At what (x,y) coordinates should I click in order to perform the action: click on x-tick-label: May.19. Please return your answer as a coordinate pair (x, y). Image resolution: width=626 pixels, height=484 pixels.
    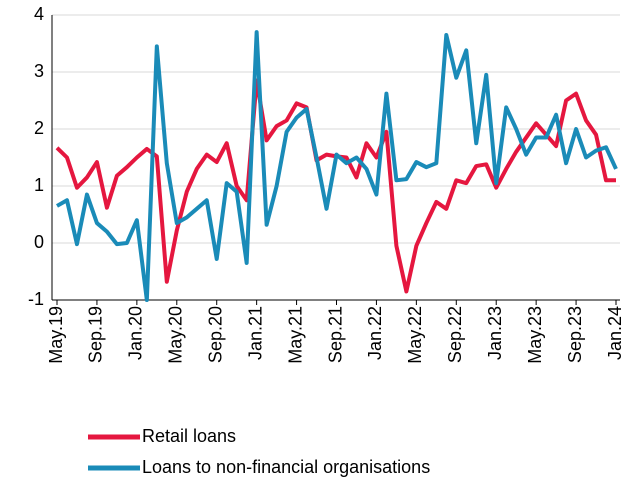
    Looking at the image, I should click on (56, 335).